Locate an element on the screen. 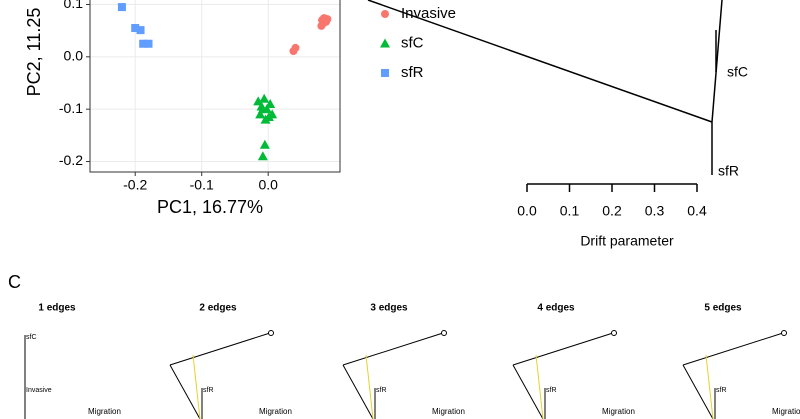 This screenshot has height=419, width=800. x-tick-label: -0.2 is located at coordinates (135, 185).